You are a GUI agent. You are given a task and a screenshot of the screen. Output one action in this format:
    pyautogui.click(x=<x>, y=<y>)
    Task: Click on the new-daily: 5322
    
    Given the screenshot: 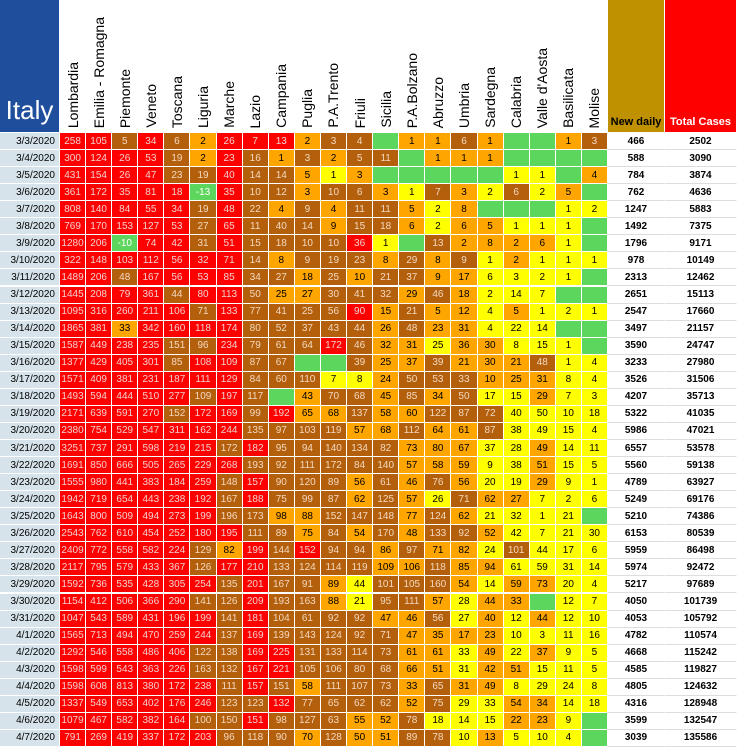 What is the action you would take?
    pyautogui.click(x=636, y=414)
    